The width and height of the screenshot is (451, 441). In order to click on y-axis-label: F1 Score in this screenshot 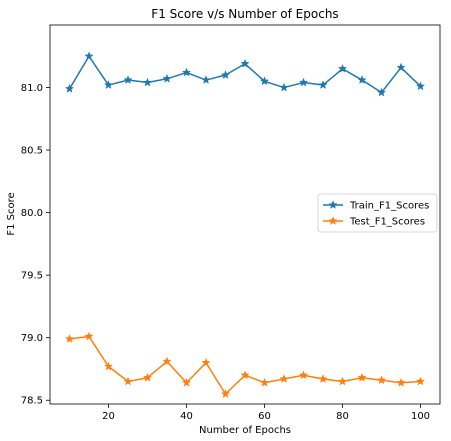, I will do `click(11, 213)`.